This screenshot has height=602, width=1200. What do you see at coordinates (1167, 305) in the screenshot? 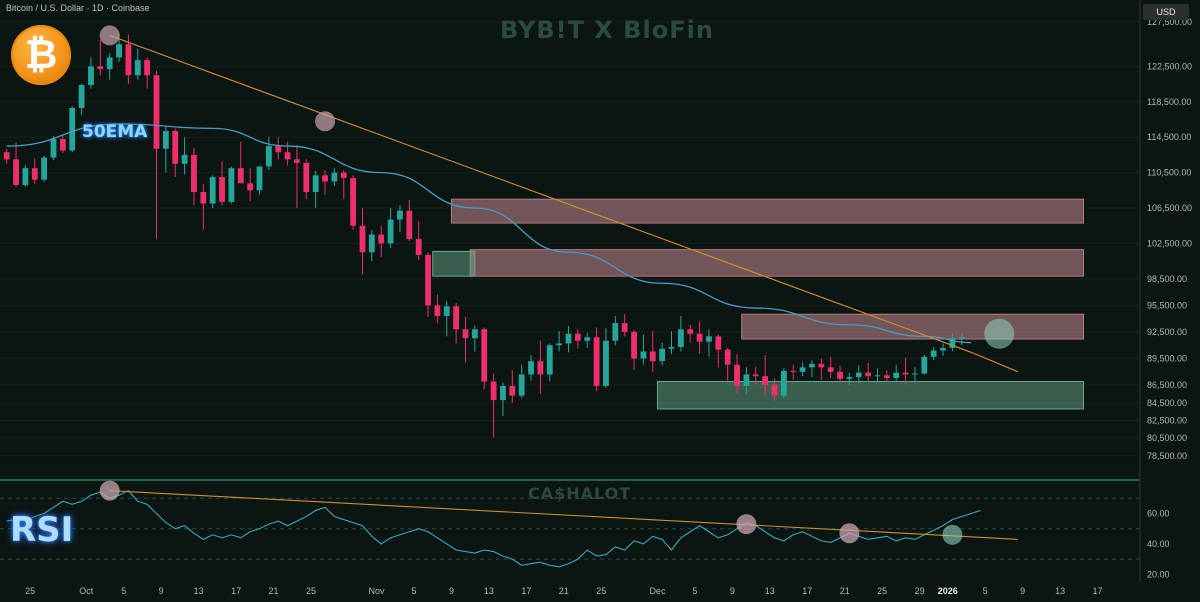
I see `price-tick-label: 95,500.00` at bounding box center [1167, 305].